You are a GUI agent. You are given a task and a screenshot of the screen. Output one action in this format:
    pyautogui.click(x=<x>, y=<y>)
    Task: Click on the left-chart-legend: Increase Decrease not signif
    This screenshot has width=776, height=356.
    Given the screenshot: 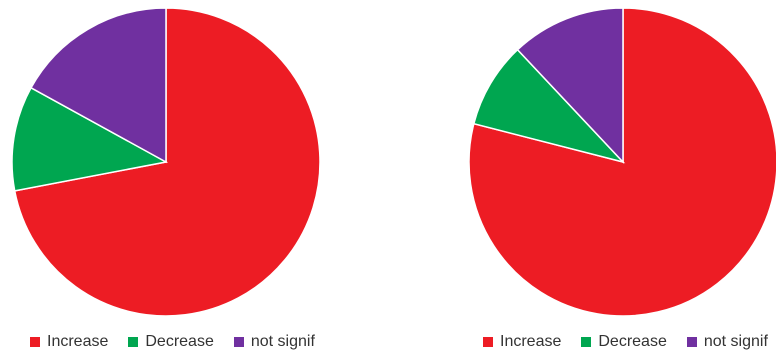 What is the action you would take?
    pyautogui.click(x=182, y=342)
    